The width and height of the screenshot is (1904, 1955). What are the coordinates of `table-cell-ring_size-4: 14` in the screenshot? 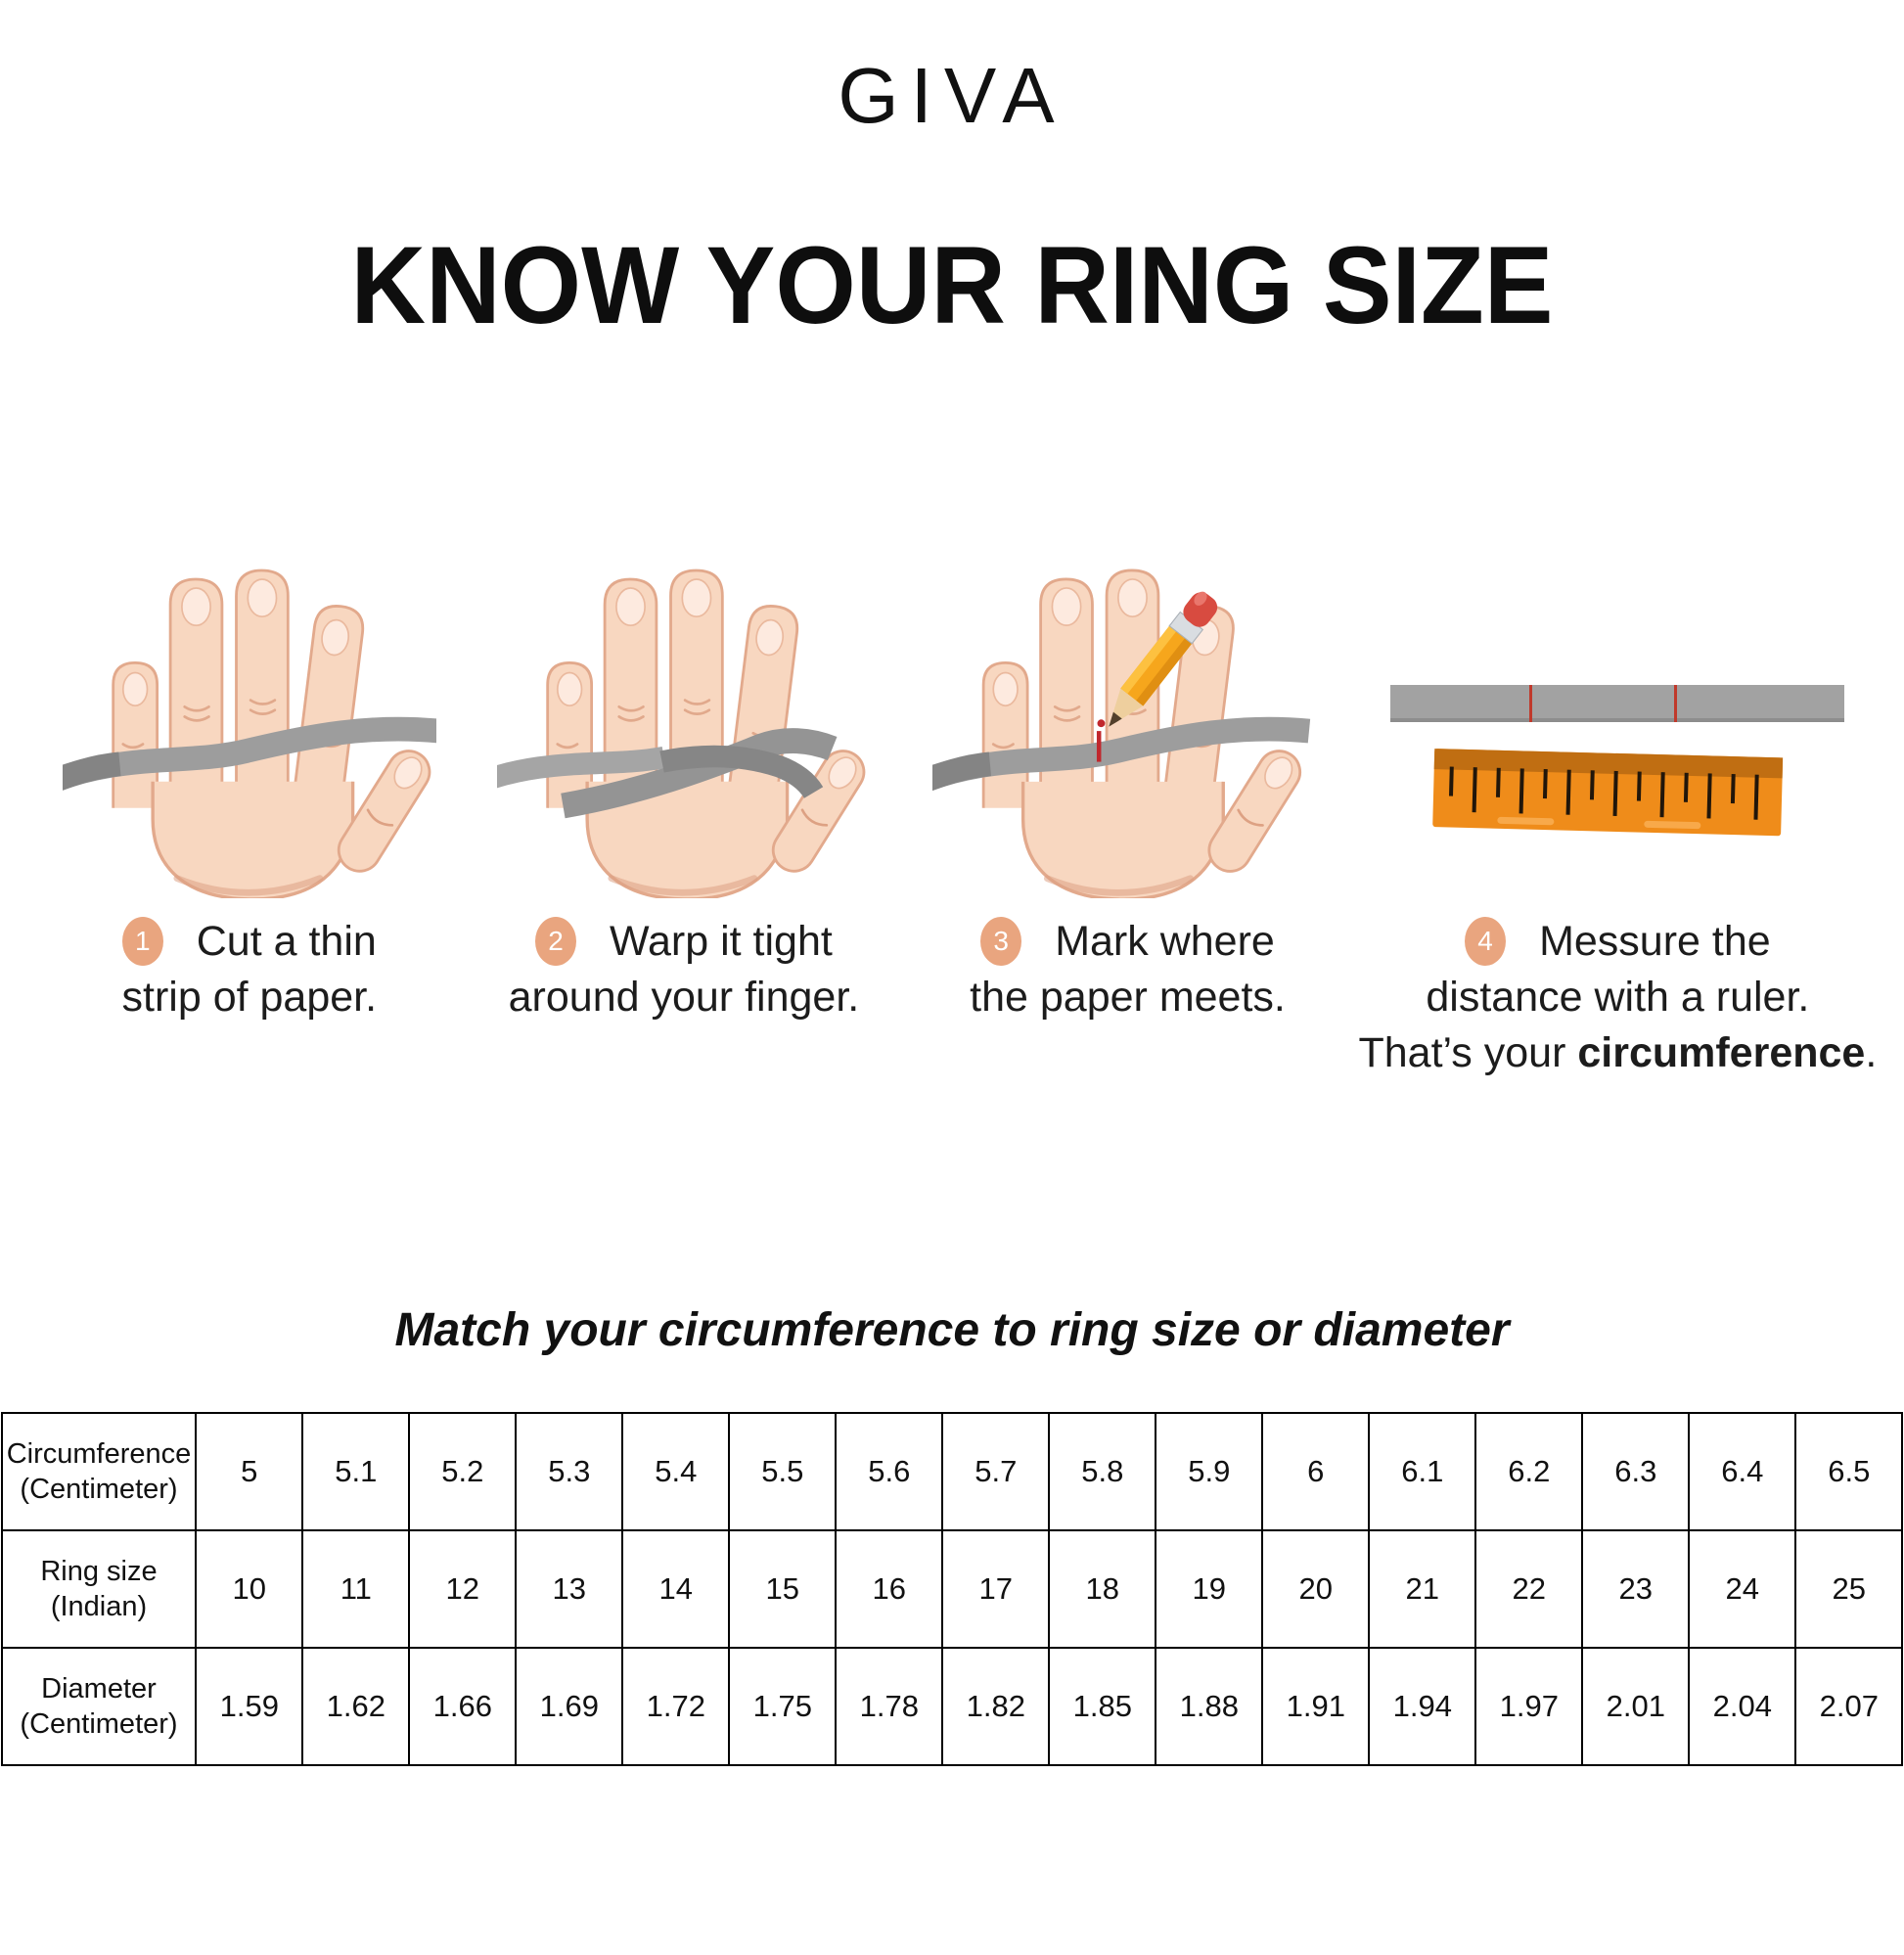 It's located at (676, 1589).